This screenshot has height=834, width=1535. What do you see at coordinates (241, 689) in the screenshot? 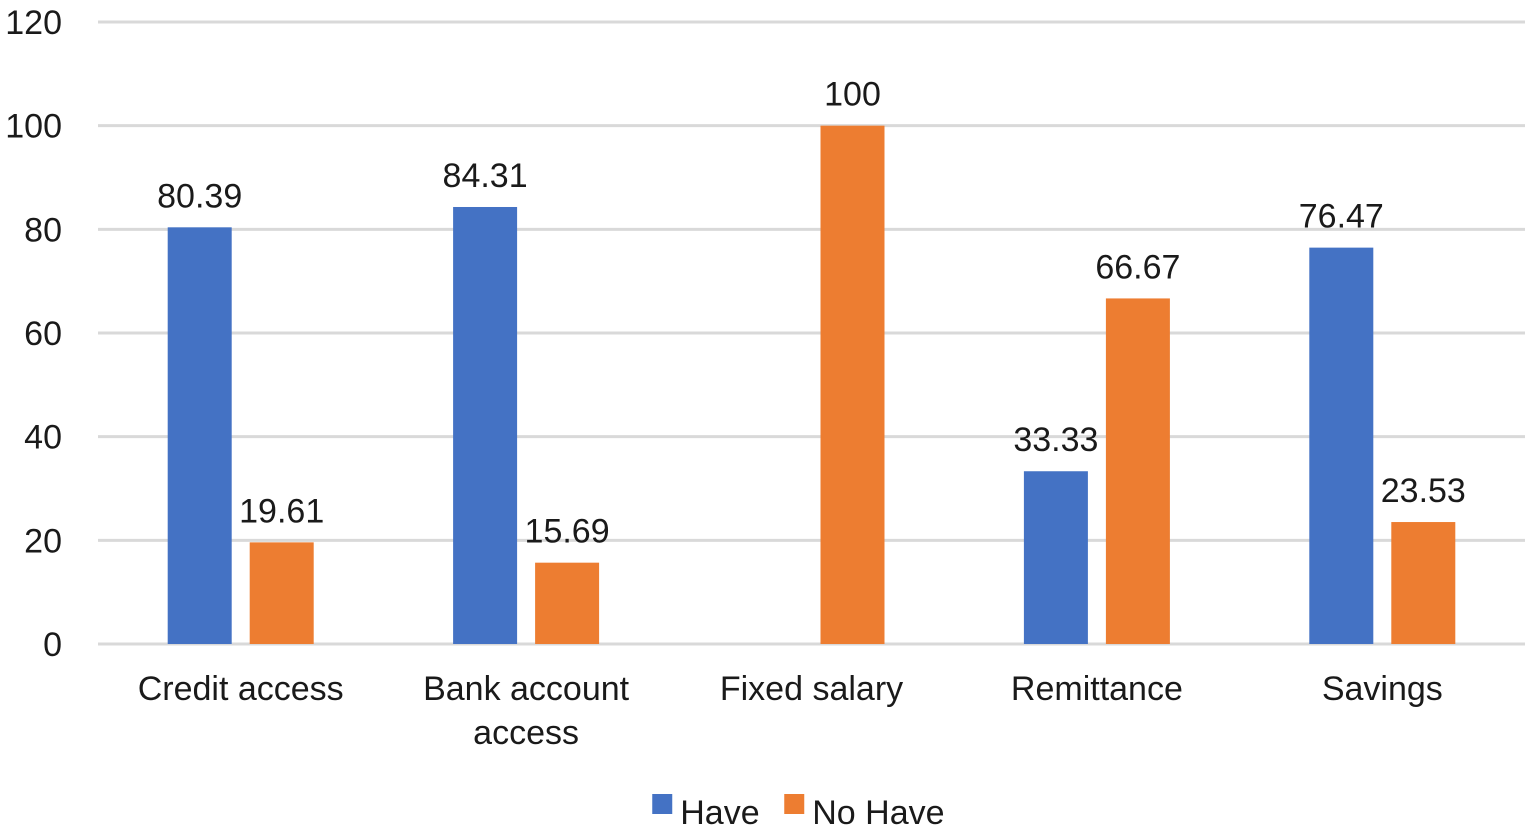
I see `x-category-label-0: Credit access` at bounding box center [241, 689].